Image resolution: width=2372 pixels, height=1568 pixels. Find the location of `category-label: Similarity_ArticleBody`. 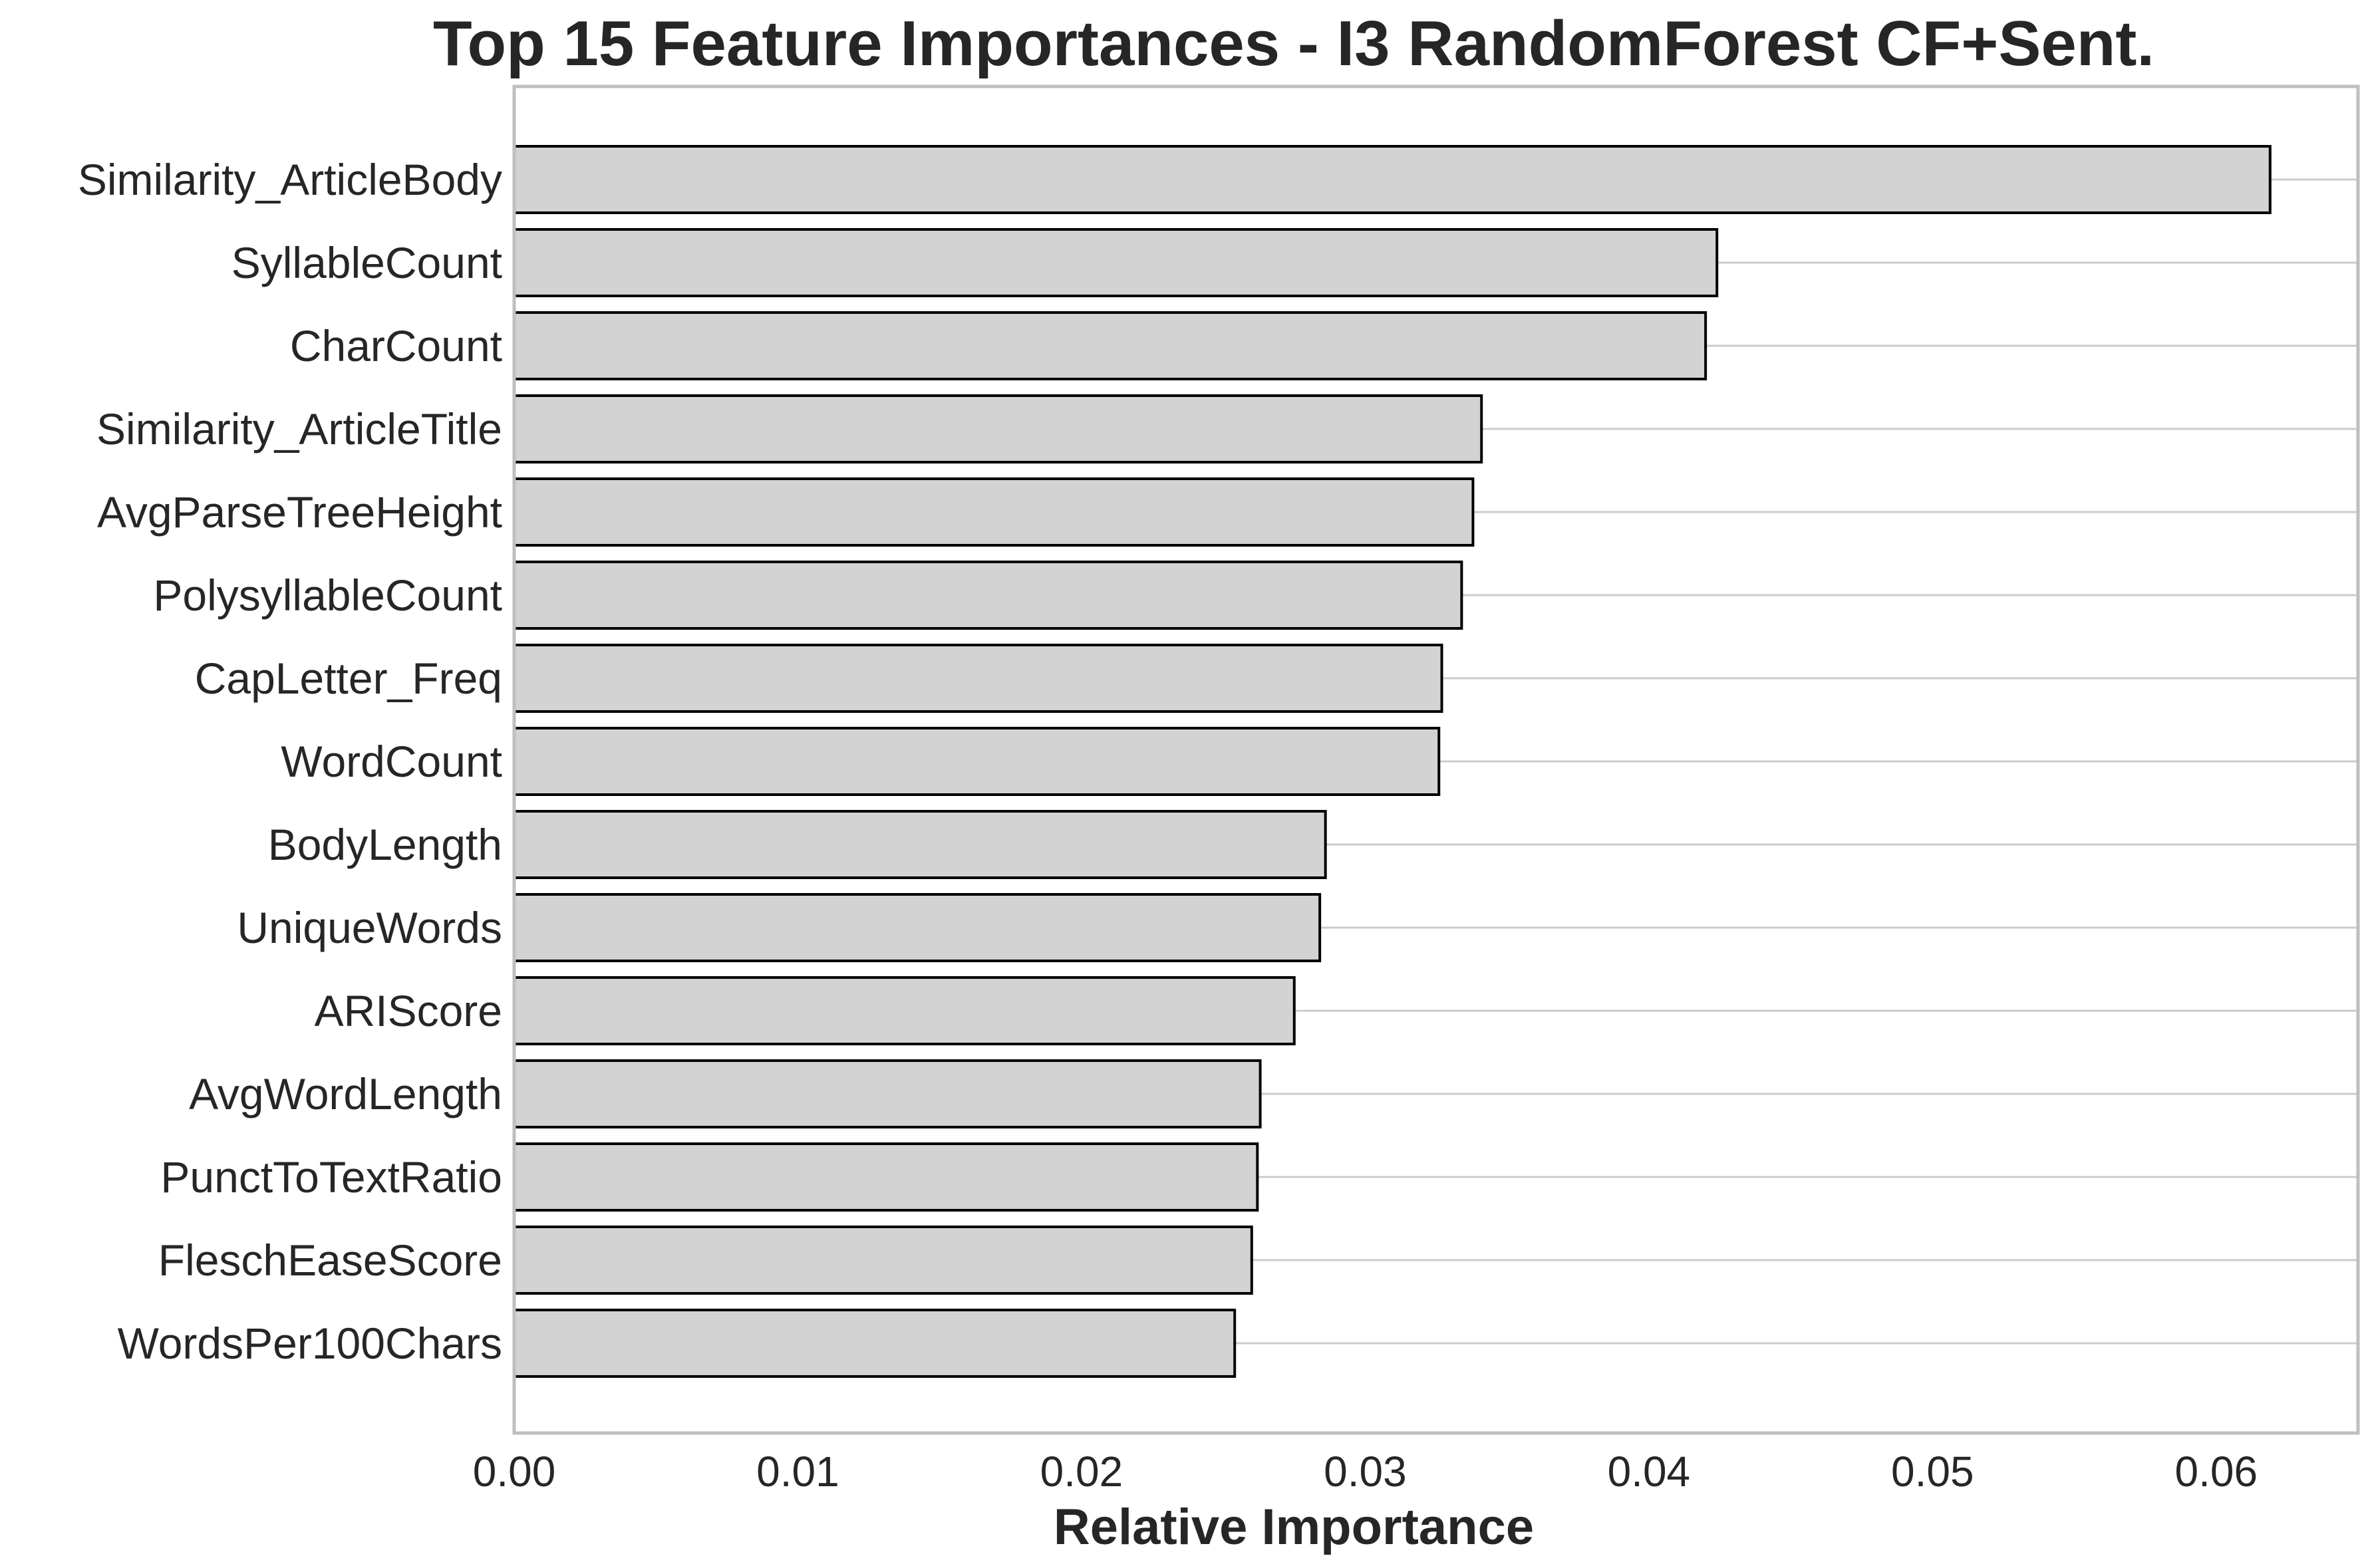

category-label: Similarity_ArticleBody is located at coordinates (290, 179).